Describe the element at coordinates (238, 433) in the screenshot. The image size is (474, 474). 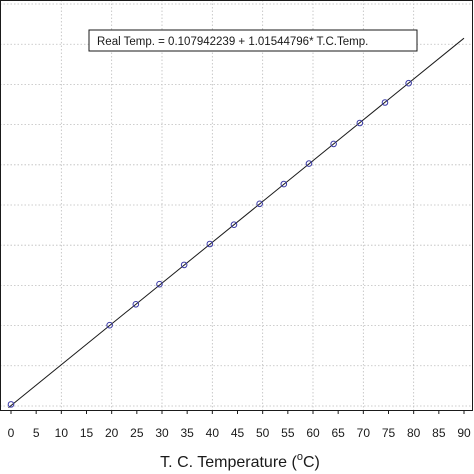
I see `x-tick-label: 45` at that location.